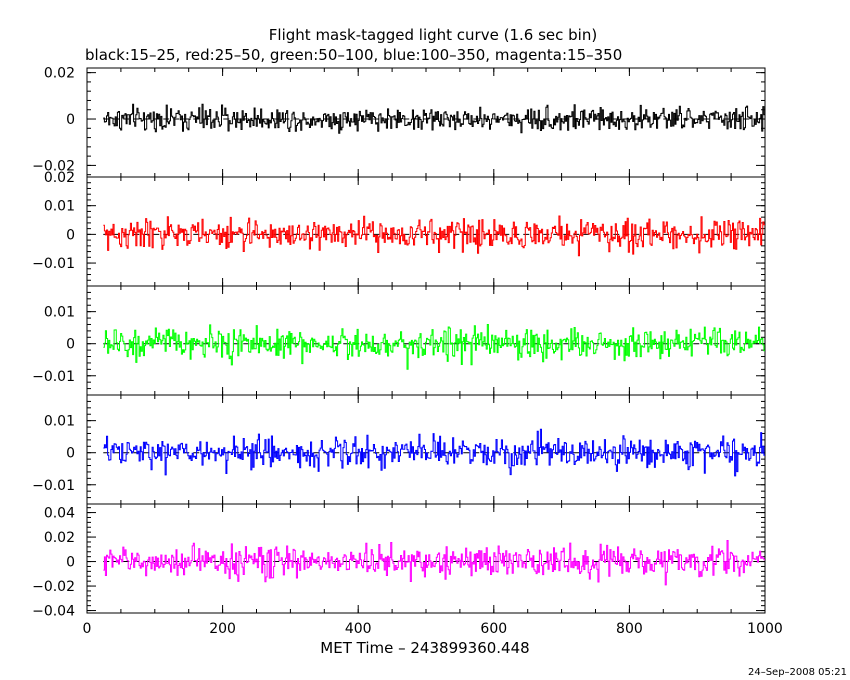  Describe the element at coordinates (87, 629) in the screenshot. I see `x-tick-label: 0` at that location.